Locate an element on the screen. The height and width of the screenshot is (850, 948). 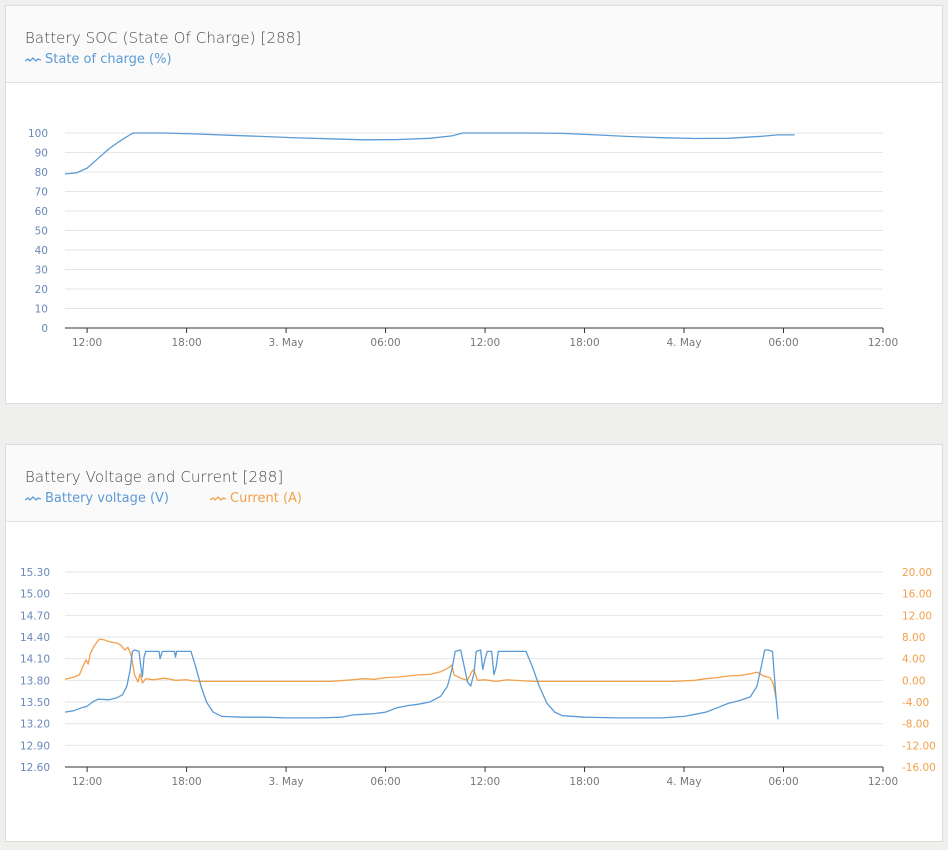
y-right-tick-label: 0.00 is located at coordinates (913, 681).